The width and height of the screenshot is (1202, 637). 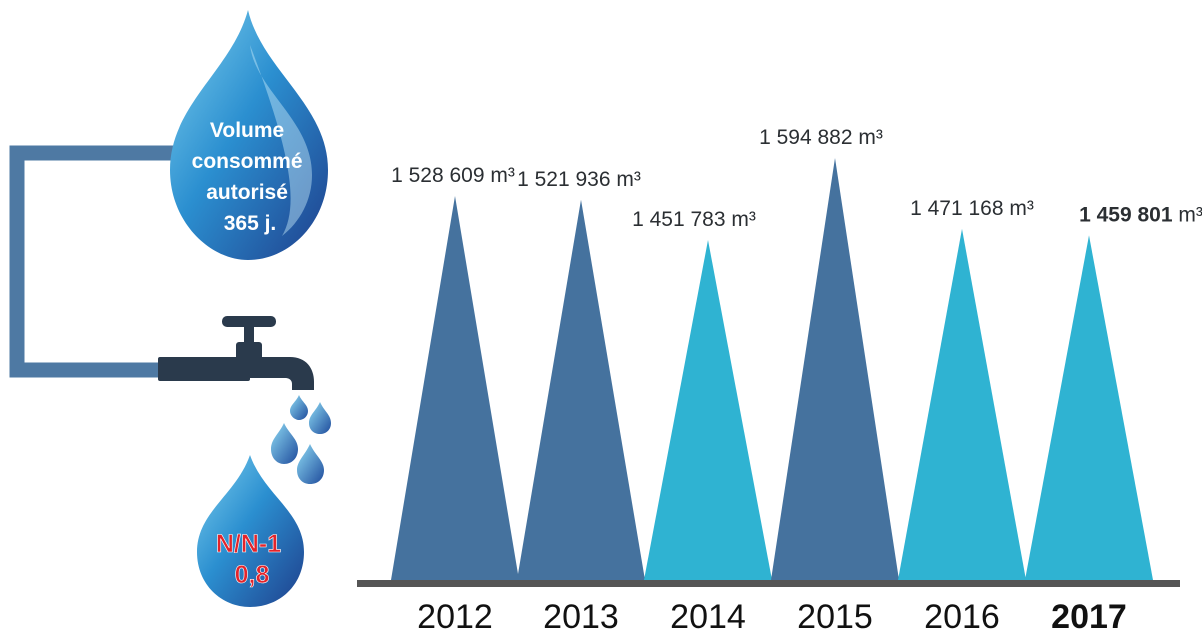 What do you see at coordinates (247, 161) in the screenshot?
I see `drop-line-2: consommé` at bounding box center [247, 161].